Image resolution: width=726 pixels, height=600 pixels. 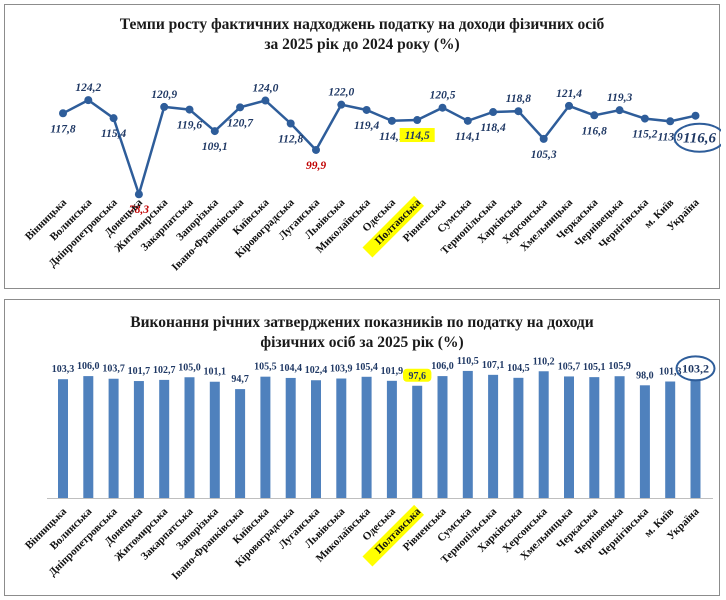 What do you see at coordinates (569, 366) in the screenshot?
I see `execution-value-label: 105,7` at bounding box center [569, 366].